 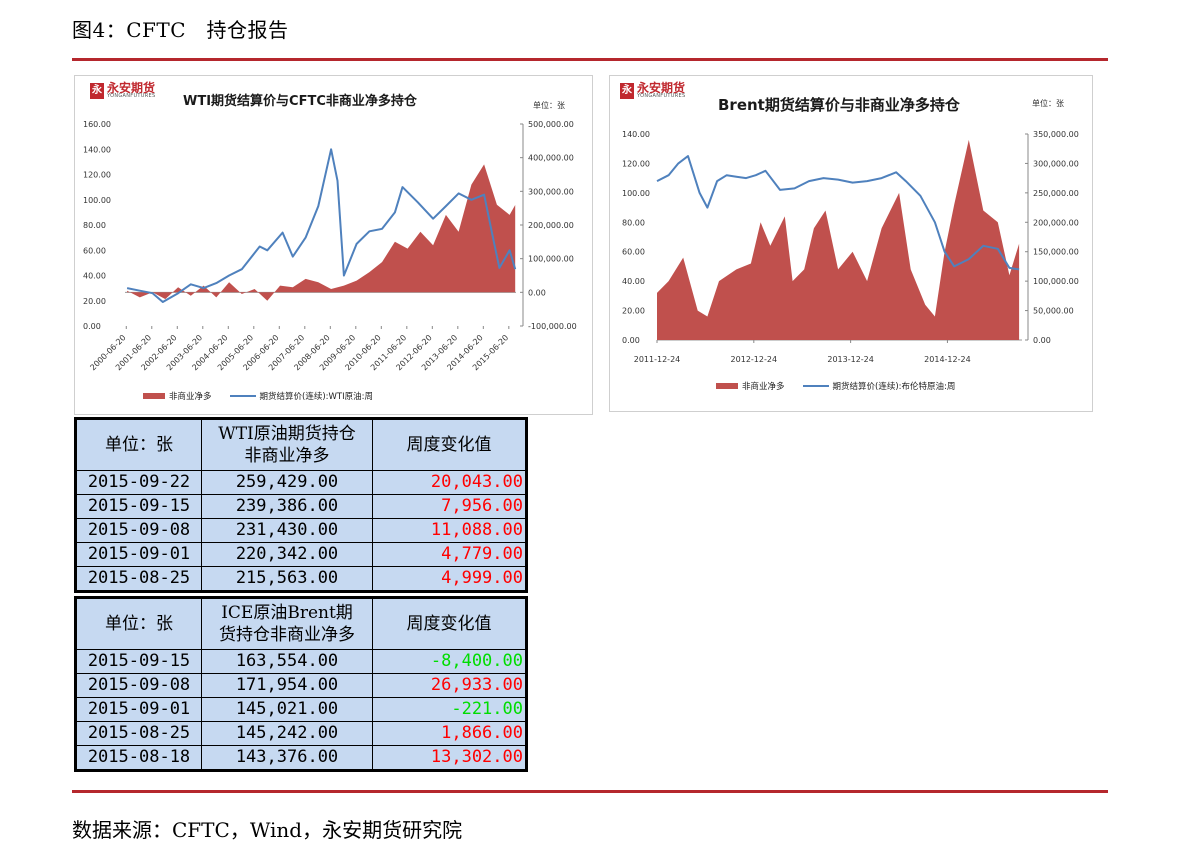 I want to click on table-row: 2015-09-08 231,430.00 11,088.00, so click(x=301, y=530).